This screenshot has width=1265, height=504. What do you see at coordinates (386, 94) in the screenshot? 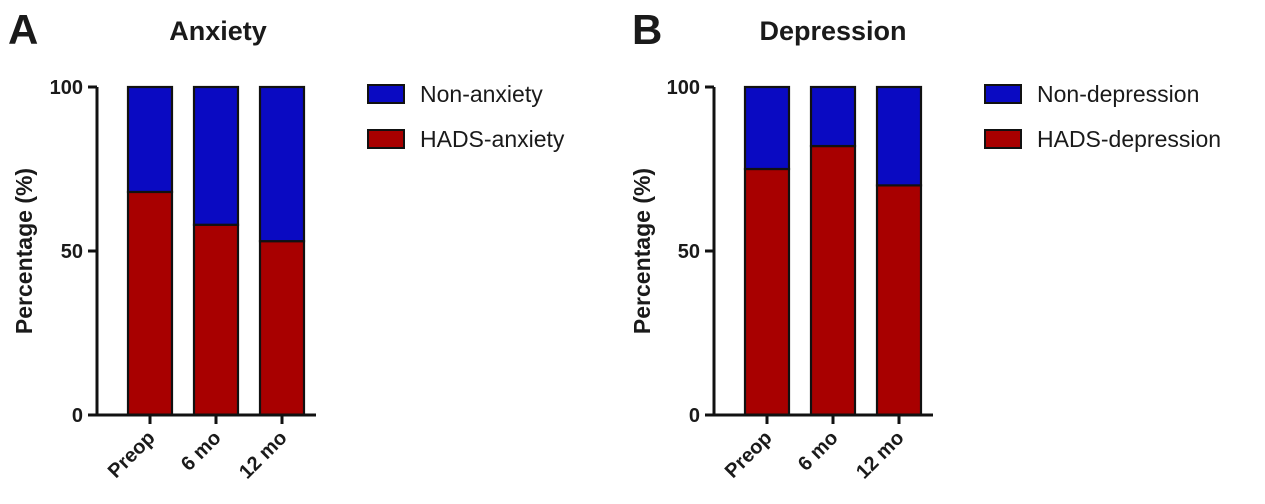
I see `legend-swatch-non-anxiety` at bounding box center [386, 94].